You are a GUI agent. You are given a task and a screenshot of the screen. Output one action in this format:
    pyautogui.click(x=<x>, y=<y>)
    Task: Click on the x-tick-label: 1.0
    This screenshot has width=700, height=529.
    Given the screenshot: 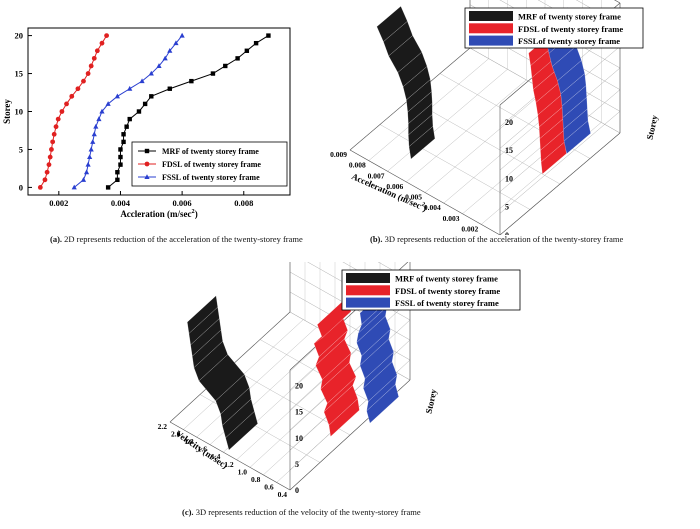 What is the action you would take?
    pyautogui.click(x=243, y=471)
    